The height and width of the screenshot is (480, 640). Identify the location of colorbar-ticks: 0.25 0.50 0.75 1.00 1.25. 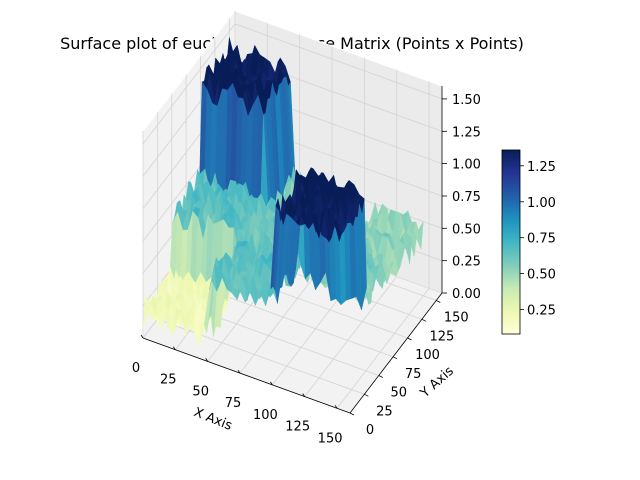
(538, 239).